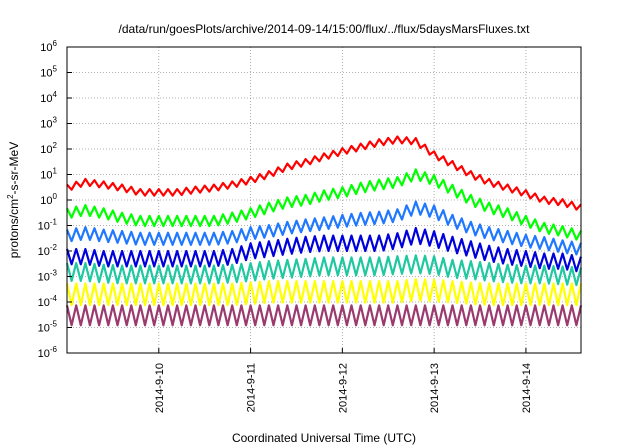 The image size is (640, 448). I want to click on y-tick-label: 10⁻⁵, so click(48, 327).